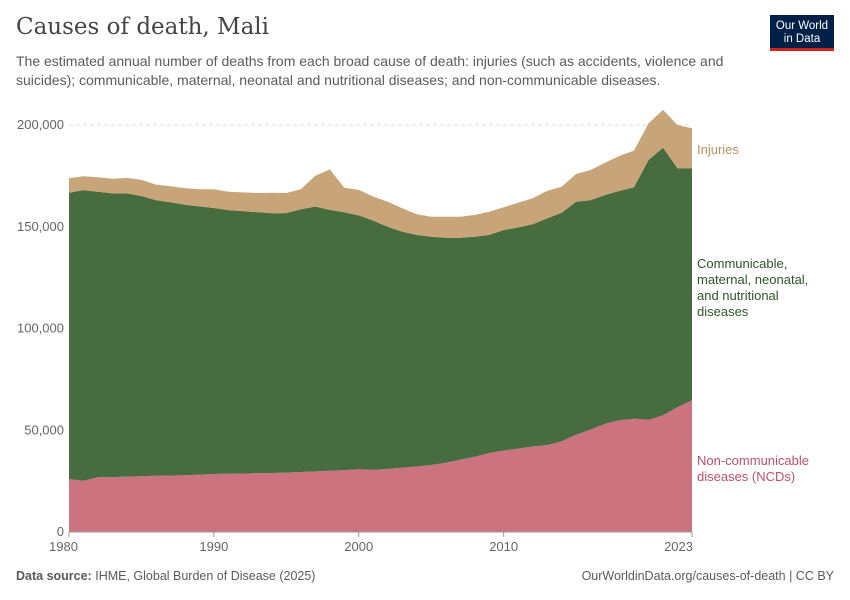  What do you see at coordinates (678, 546) in the screenshot?
I see `x-tick-label: 2023` at bounding box center [678, 546].